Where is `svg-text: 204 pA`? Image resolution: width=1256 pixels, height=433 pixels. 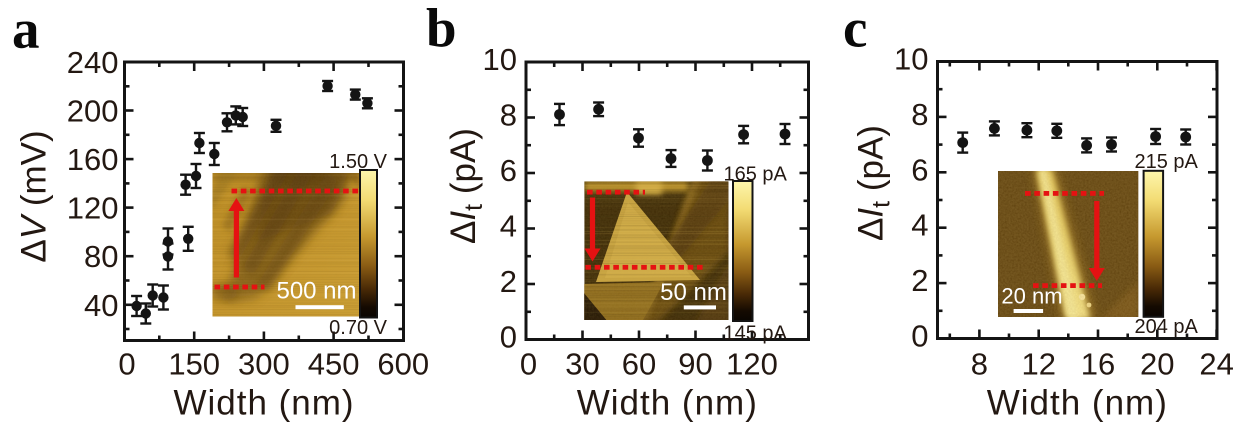 svg-text: 204 pA is located at coordinates (1167, 327).